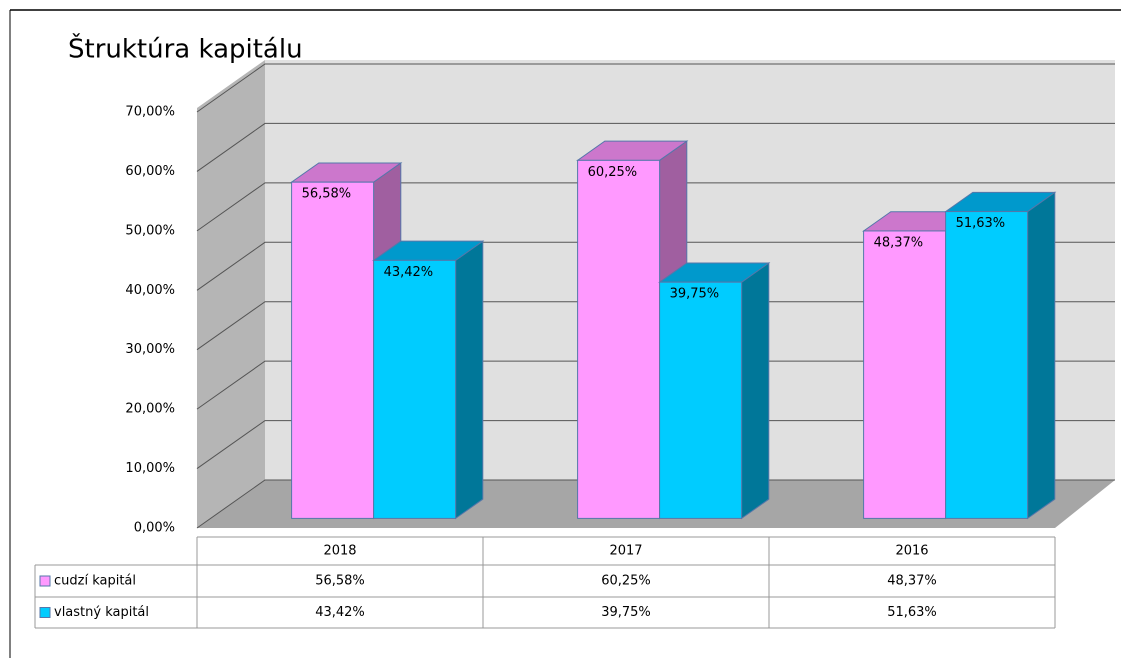  I want to click on x-tick-label: 2017, so click(625, 551).